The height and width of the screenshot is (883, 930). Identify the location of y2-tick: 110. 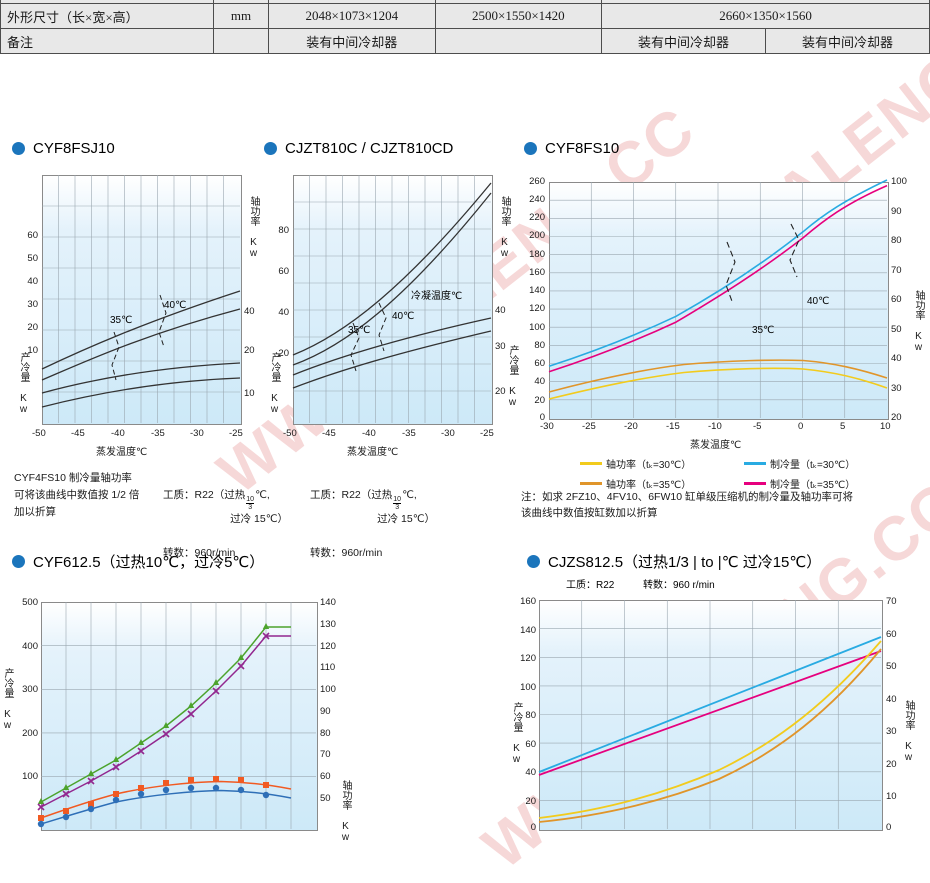
(328, 667).